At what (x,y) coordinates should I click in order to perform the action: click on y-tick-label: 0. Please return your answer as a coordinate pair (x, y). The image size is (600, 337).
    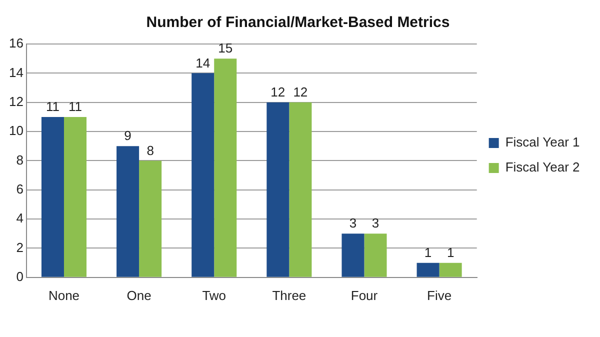
    Looking at the image, I should click on (20, 276).